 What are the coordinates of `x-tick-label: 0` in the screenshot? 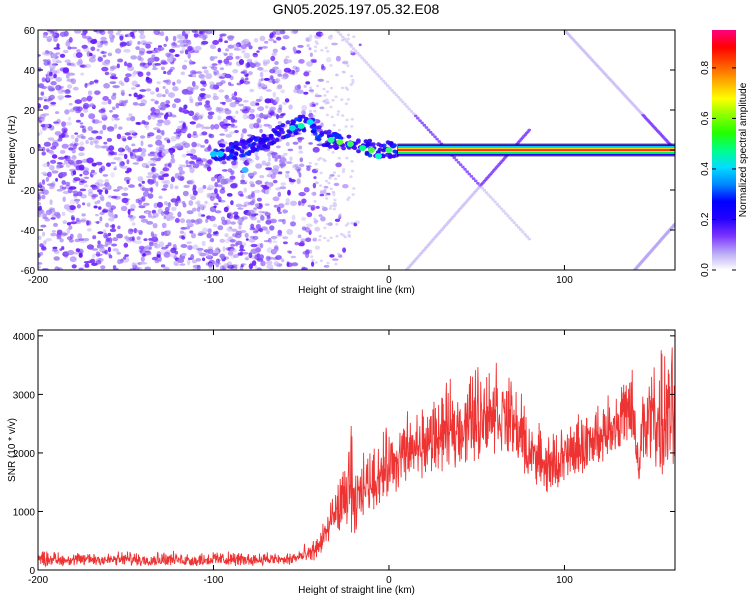 It's located at (389, 280).